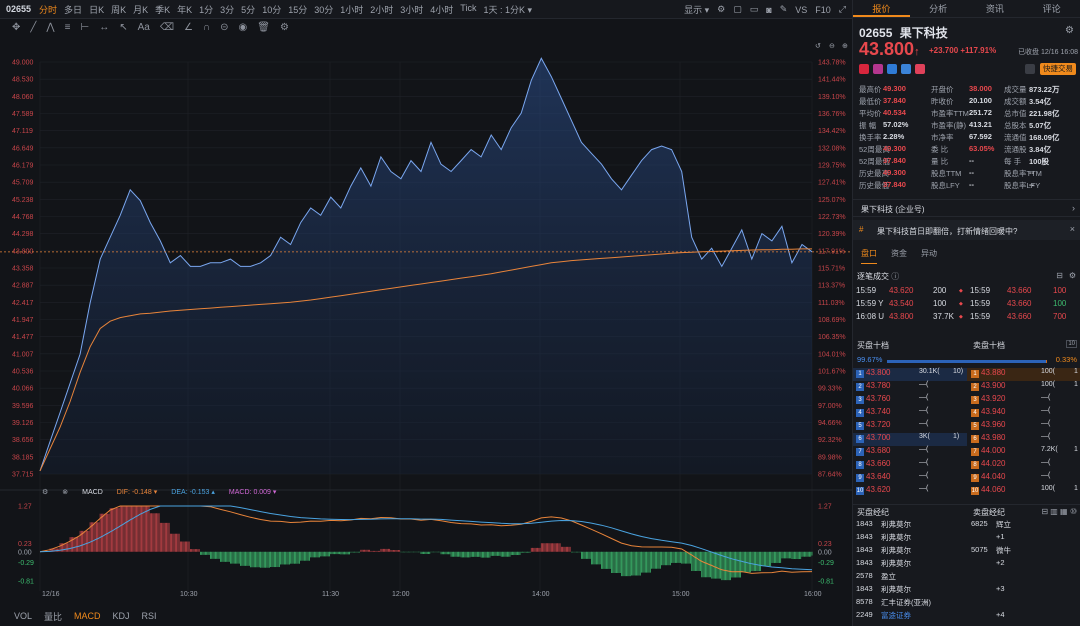 The height and width of the screenshot is (626, 1080). Describe the element at coordinates (1000, 536) in the screenshot. I see `ask-broker-name: +1` at that location.